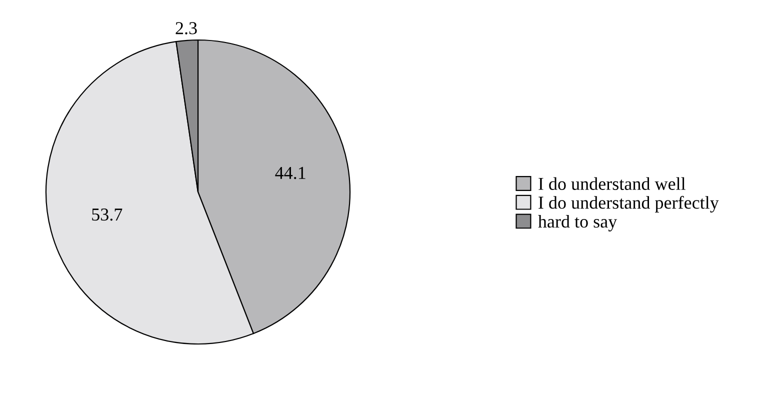 This screenshot has height=408, width=784. I want to click on legend-label: hard to say, so click(578, 223).